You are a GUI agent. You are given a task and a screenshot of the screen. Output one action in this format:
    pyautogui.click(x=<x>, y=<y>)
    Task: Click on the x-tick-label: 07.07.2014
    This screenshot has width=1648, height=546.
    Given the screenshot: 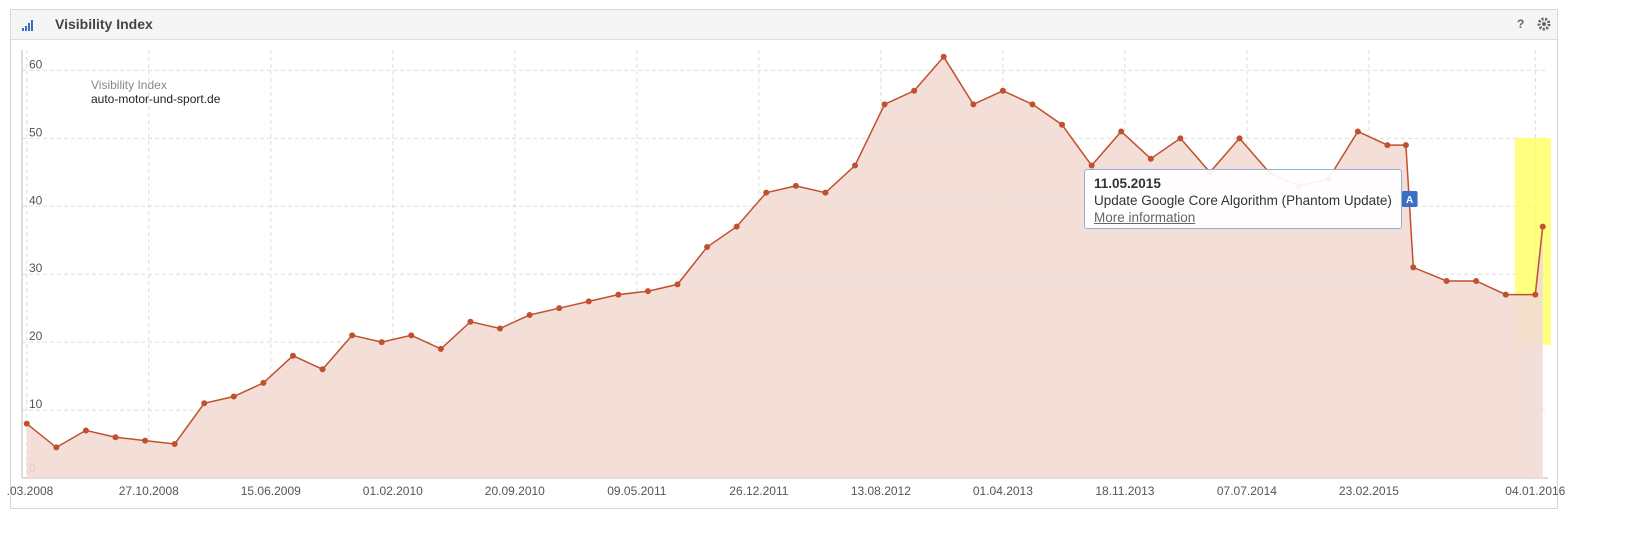 What is the action you would take?
    pyautogui.click(x=1247, y=491)
    